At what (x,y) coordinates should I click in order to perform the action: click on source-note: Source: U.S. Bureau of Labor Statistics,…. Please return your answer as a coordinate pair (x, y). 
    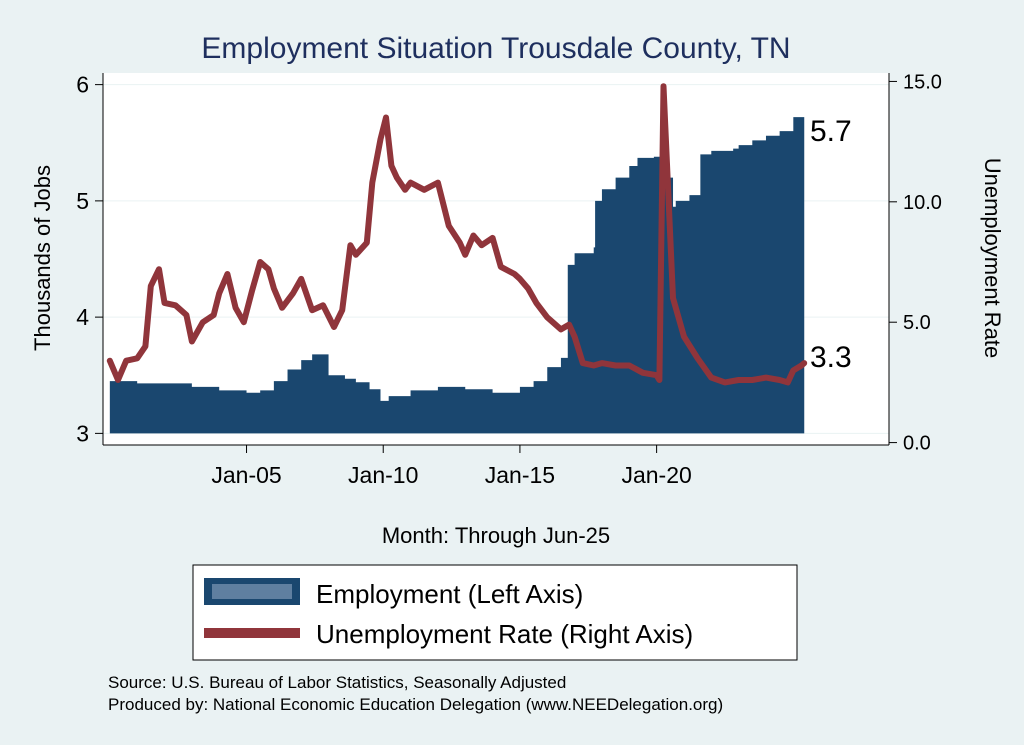
    Looking at the image, I should click on (337, 682).